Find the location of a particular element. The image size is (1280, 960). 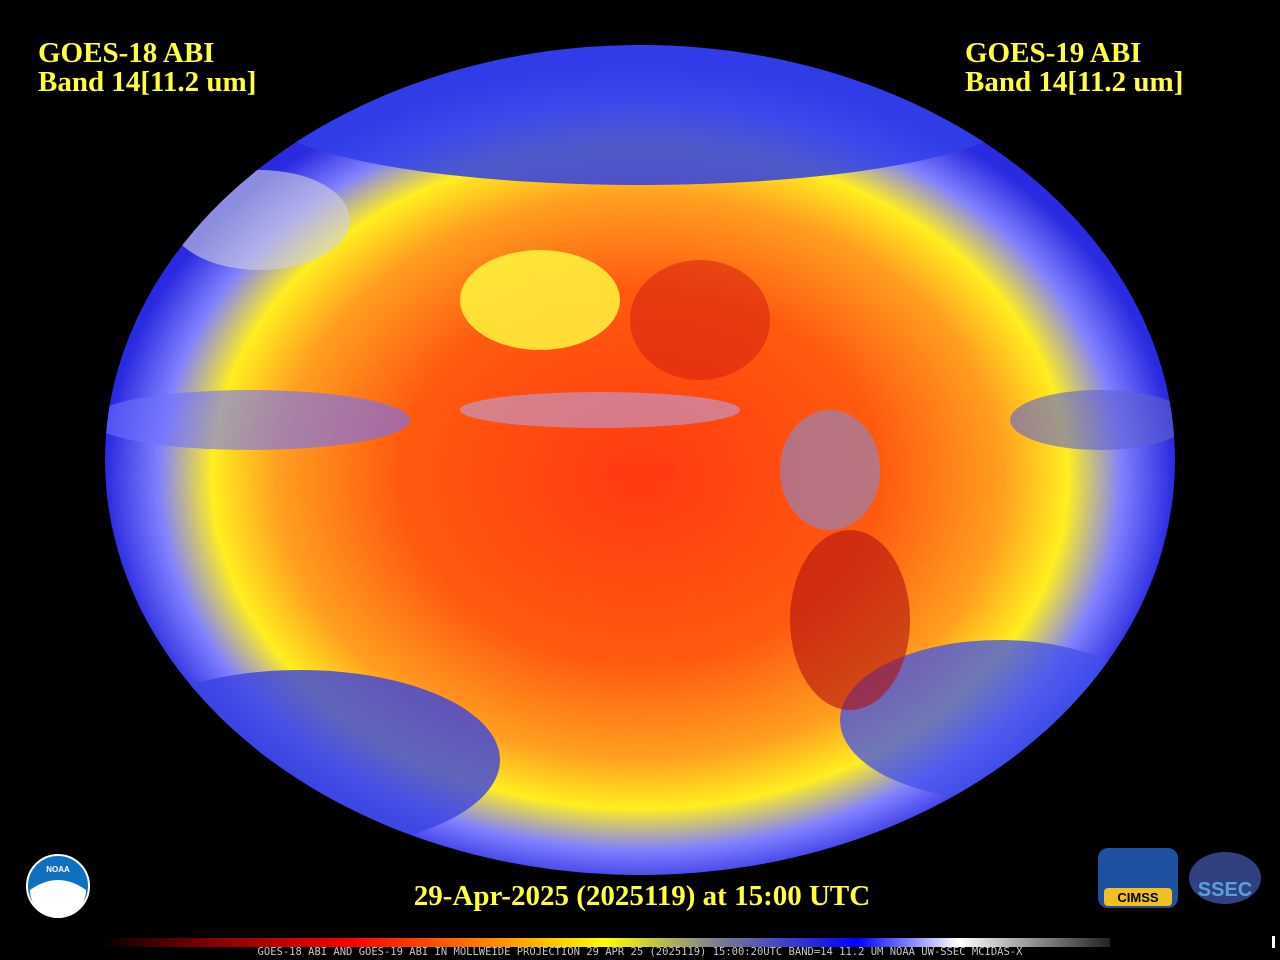

ssec-logo: SSEC is located at coordinates (1225, 878).